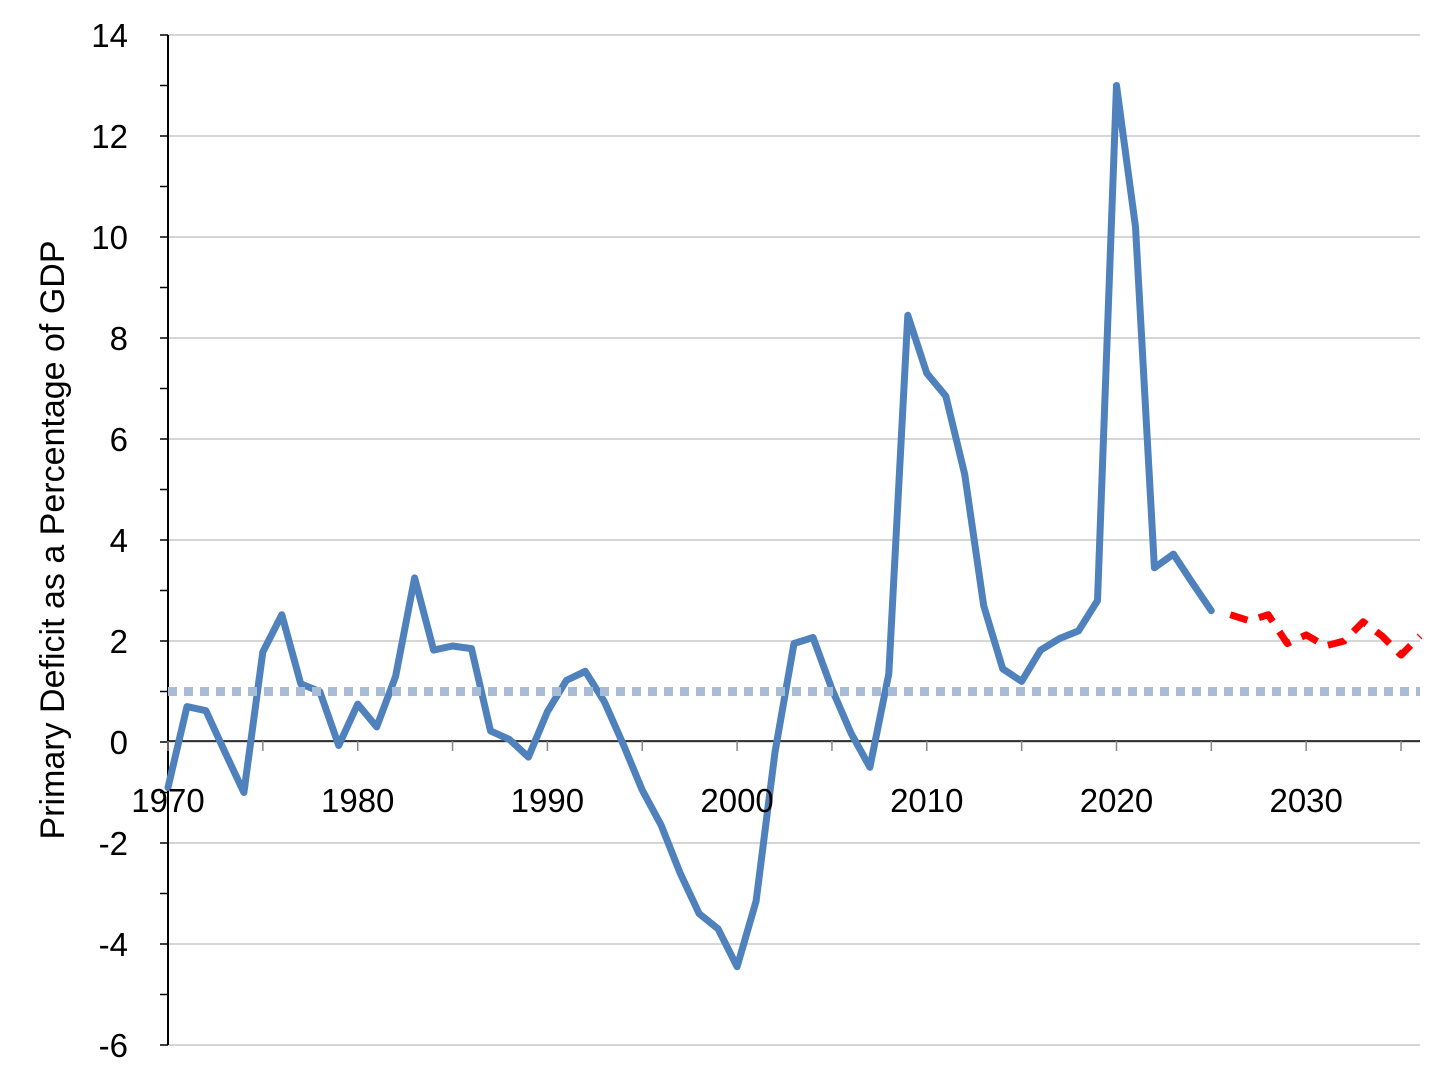  I want to click on x-tick-label: 2020, so click(1116, 800).